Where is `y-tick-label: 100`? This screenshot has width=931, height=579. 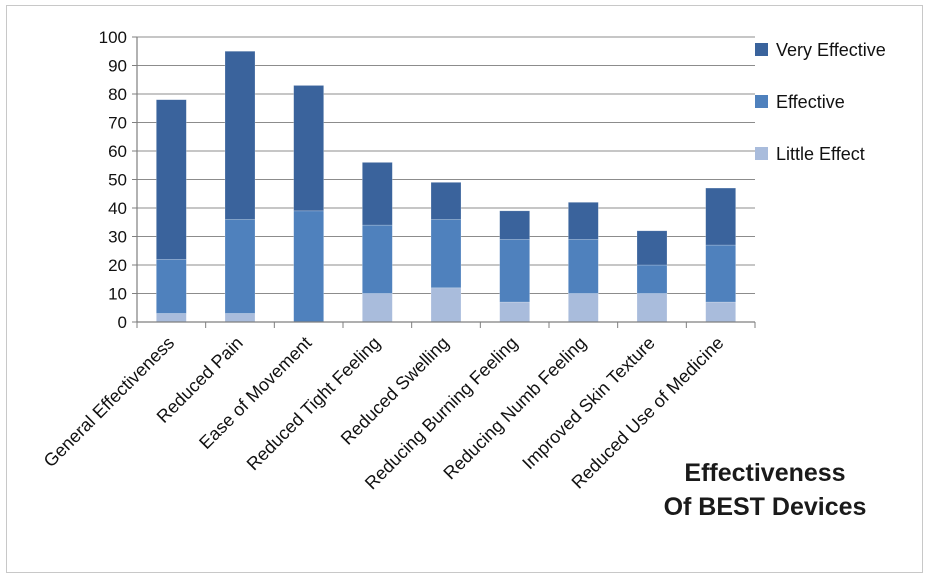
y-tick-label: 100 is located at coordinates (113, 37).